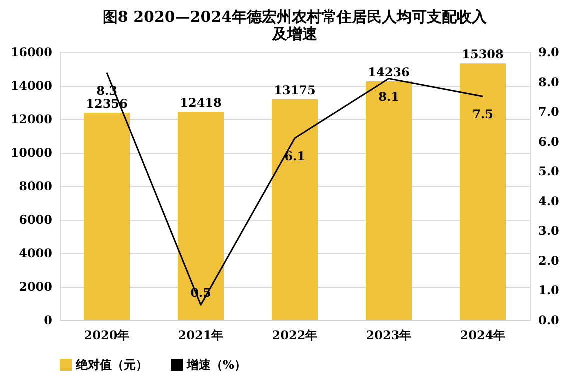 This screenshot has width=569, height=384. What do you see at coordinates (35, 253) in the screenshot?
I see `y-tick-label: 4000` at bounding box center [35, 253].